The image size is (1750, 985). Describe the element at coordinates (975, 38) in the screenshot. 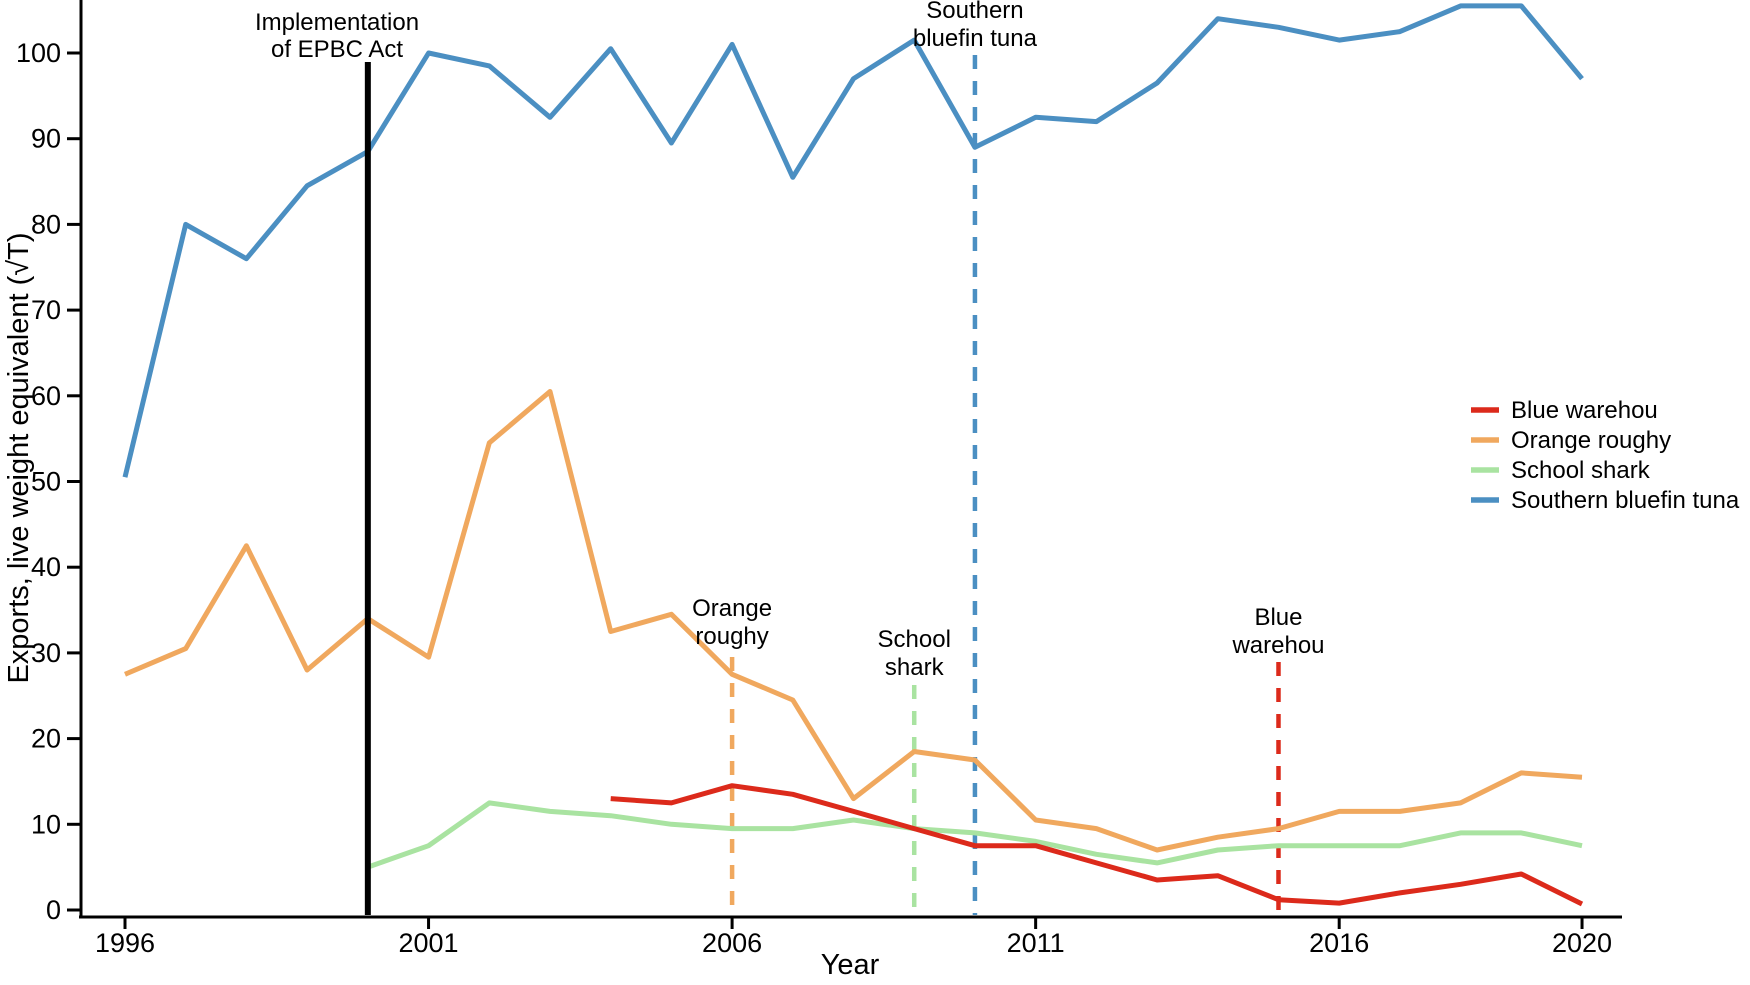

I see `event-label-southern-bluefin-tuna-line2: bluefin tuna` at that location.